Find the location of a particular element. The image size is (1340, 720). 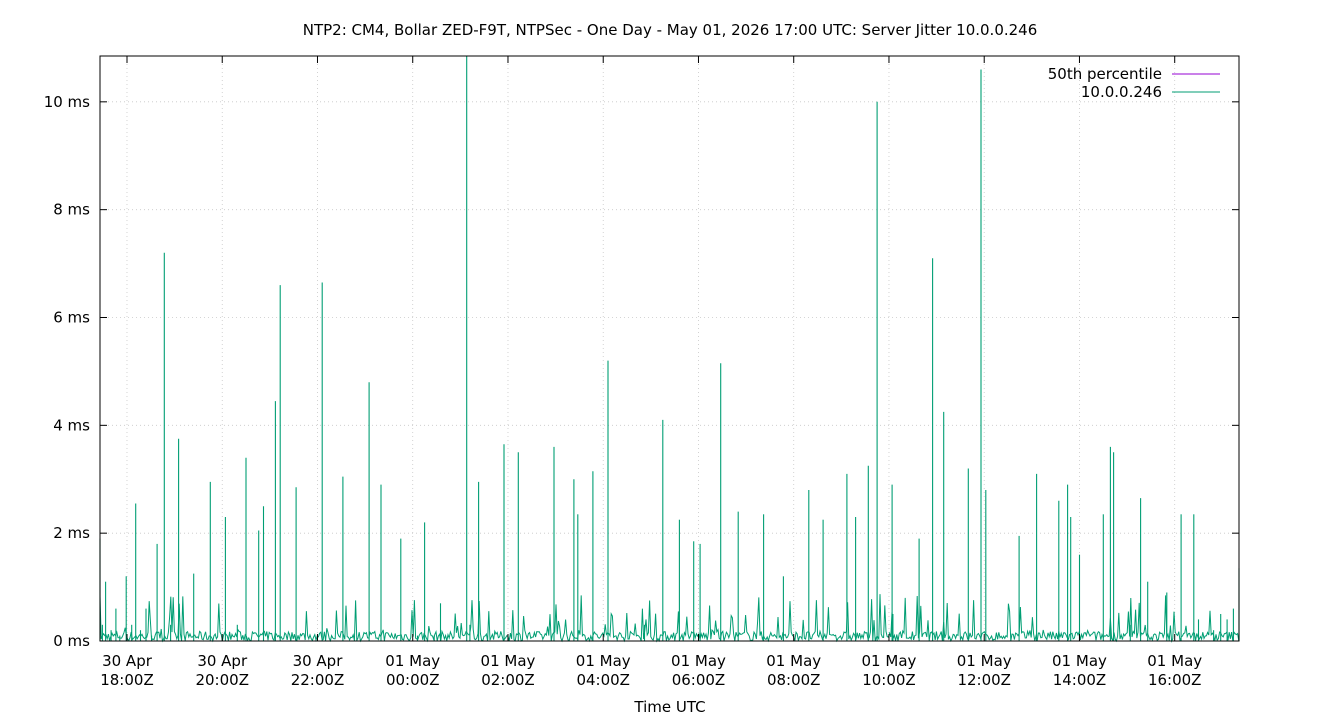

x-axis-label: Time UTC is located at coordinates (669, 707).